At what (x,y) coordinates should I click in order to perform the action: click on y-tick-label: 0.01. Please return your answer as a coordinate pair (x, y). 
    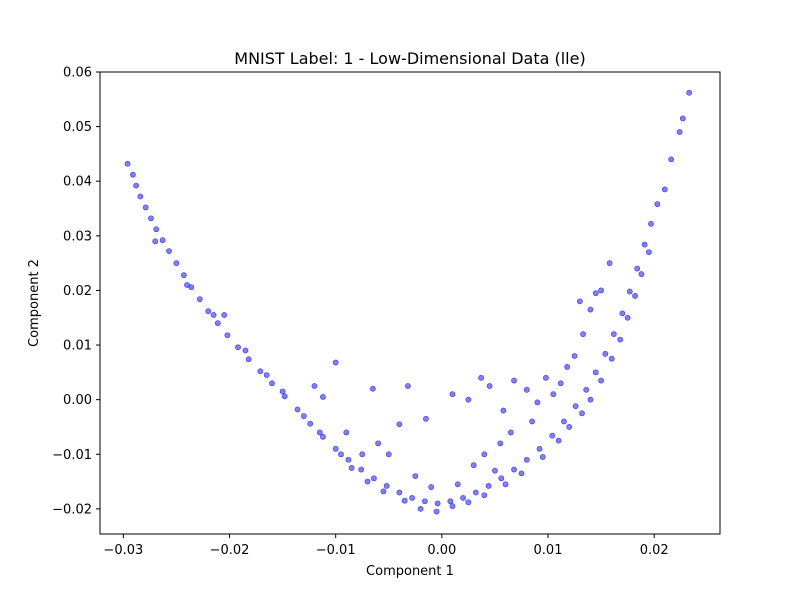
    Looking at the image, I should click on (77, 346).